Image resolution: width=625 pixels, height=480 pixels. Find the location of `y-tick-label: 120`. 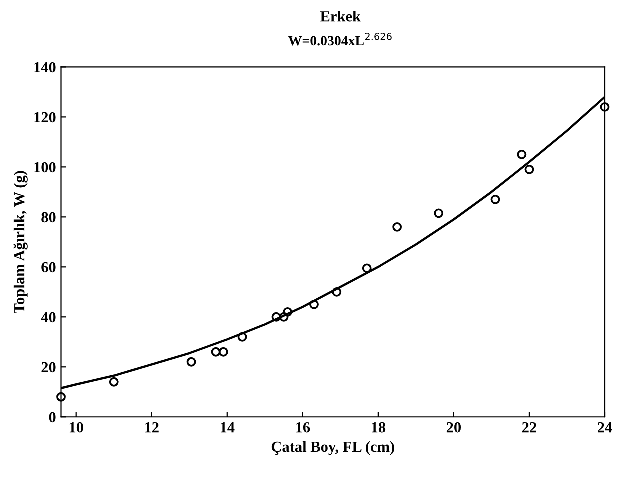

y-tick-label: 120 is located at coordinates (45, 117).